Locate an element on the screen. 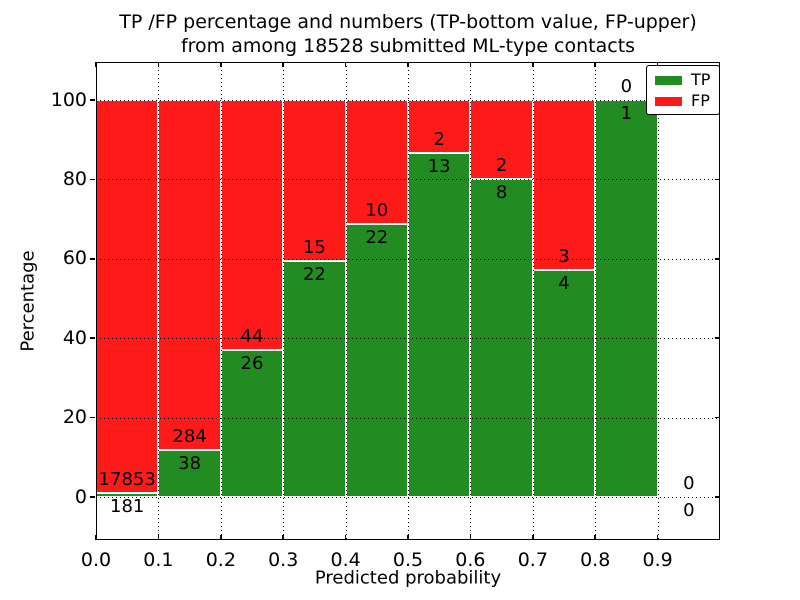 The image size is (800, 600). tp-count-label: 13 is located at coordinates (439, 166).